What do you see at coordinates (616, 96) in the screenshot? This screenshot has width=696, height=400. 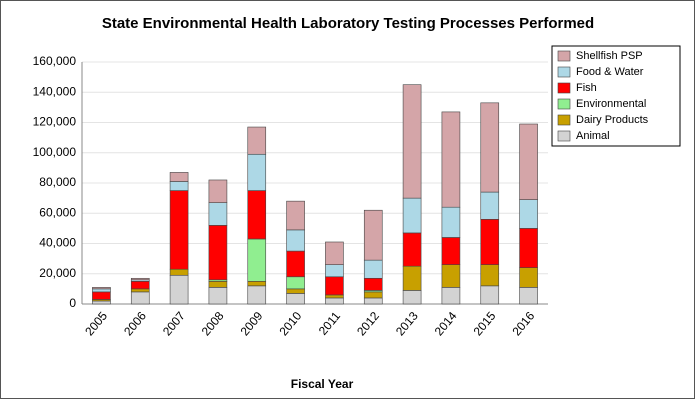 I see `legend-box` at bounding box center [616, 96].